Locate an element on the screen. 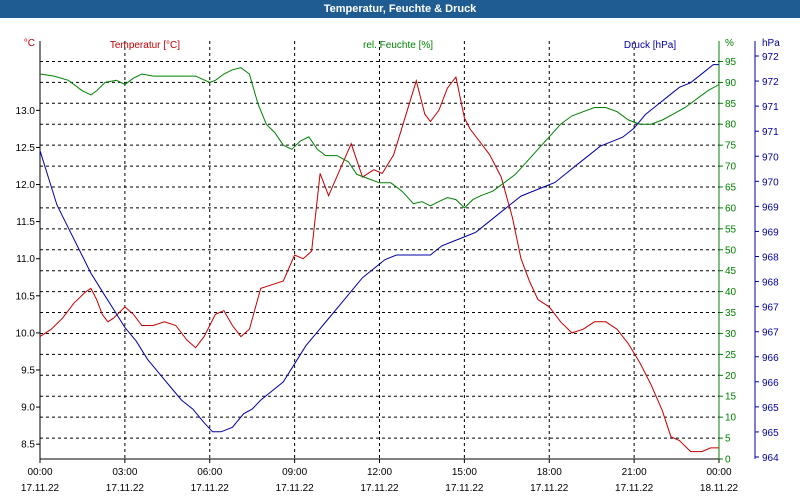 The width and height of the screenshot is (800, 500). temperature-tick-label: 12.0 is located at coordinates (26, 185).